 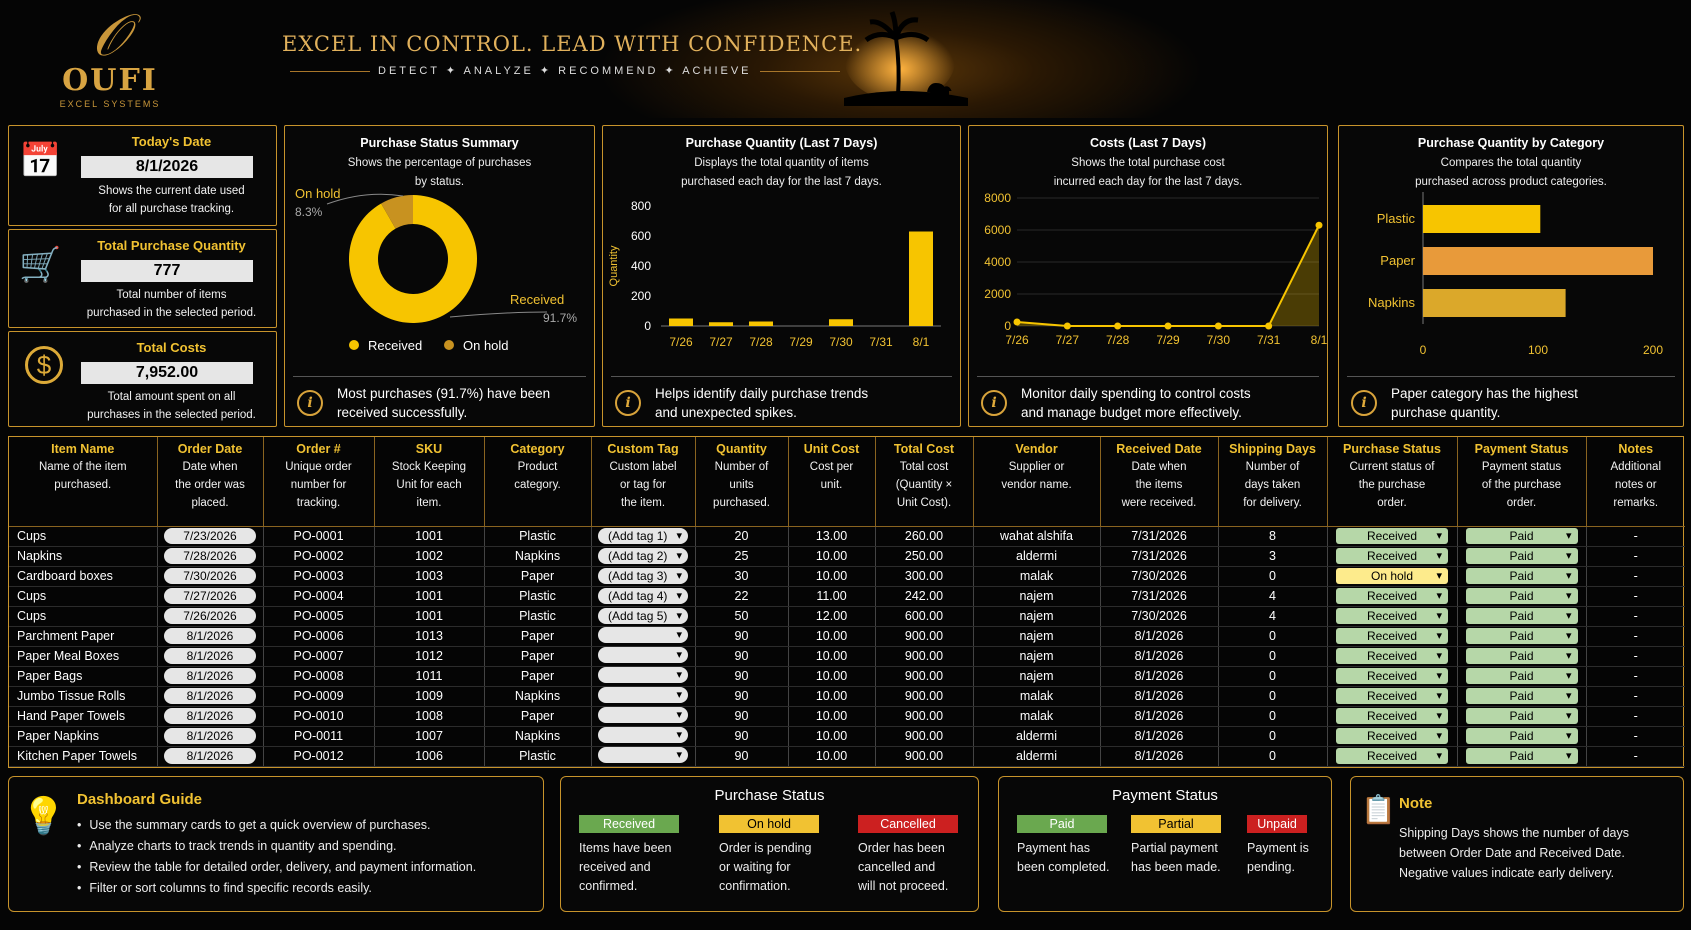 What do you see at coordinates (210, 536) in the screenshot?
I see `order-date-pill: 7/23/2026` at bounding box center [210, 536].